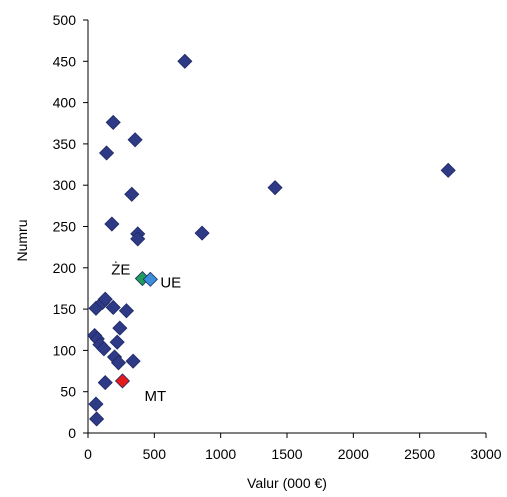 The width and height of the screenshot is (507, 497). Describe the element at coordinates (65, 309) in the screenshot. I see `y-tick-label: 150` at that location.